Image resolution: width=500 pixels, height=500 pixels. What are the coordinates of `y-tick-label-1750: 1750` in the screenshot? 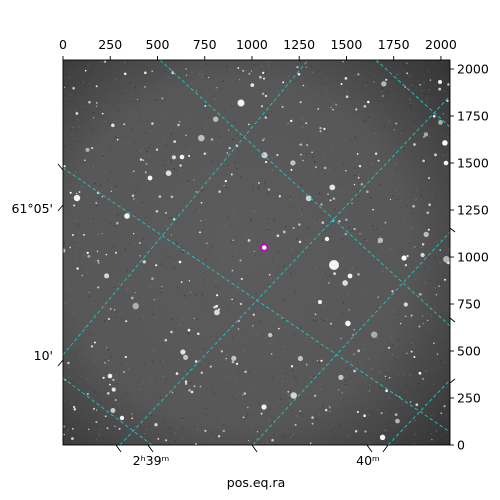 It's located at (473, 116).